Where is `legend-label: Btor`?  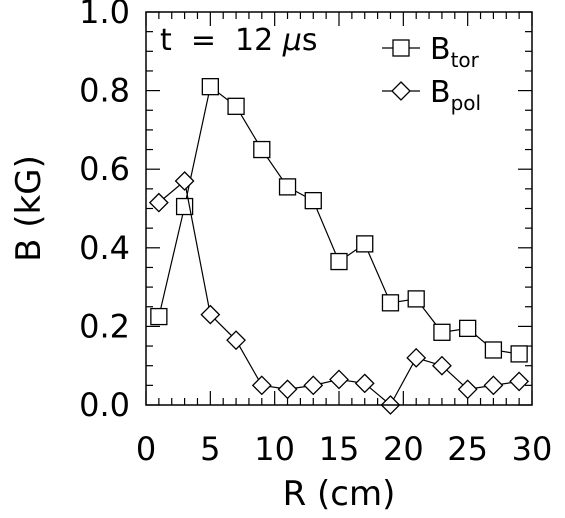
legend-label: Btor is located at coordinates (455, 52).